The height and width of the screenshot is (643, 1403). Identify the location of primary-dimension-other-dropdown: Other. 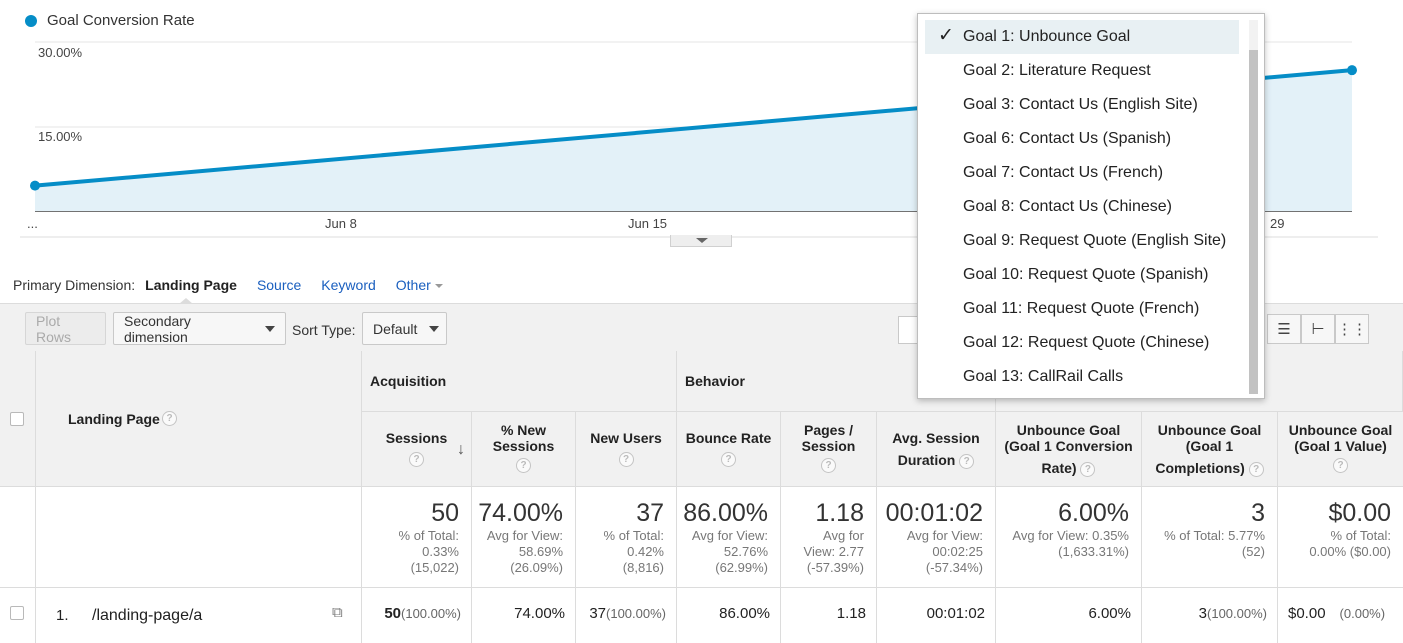
(419, 285).